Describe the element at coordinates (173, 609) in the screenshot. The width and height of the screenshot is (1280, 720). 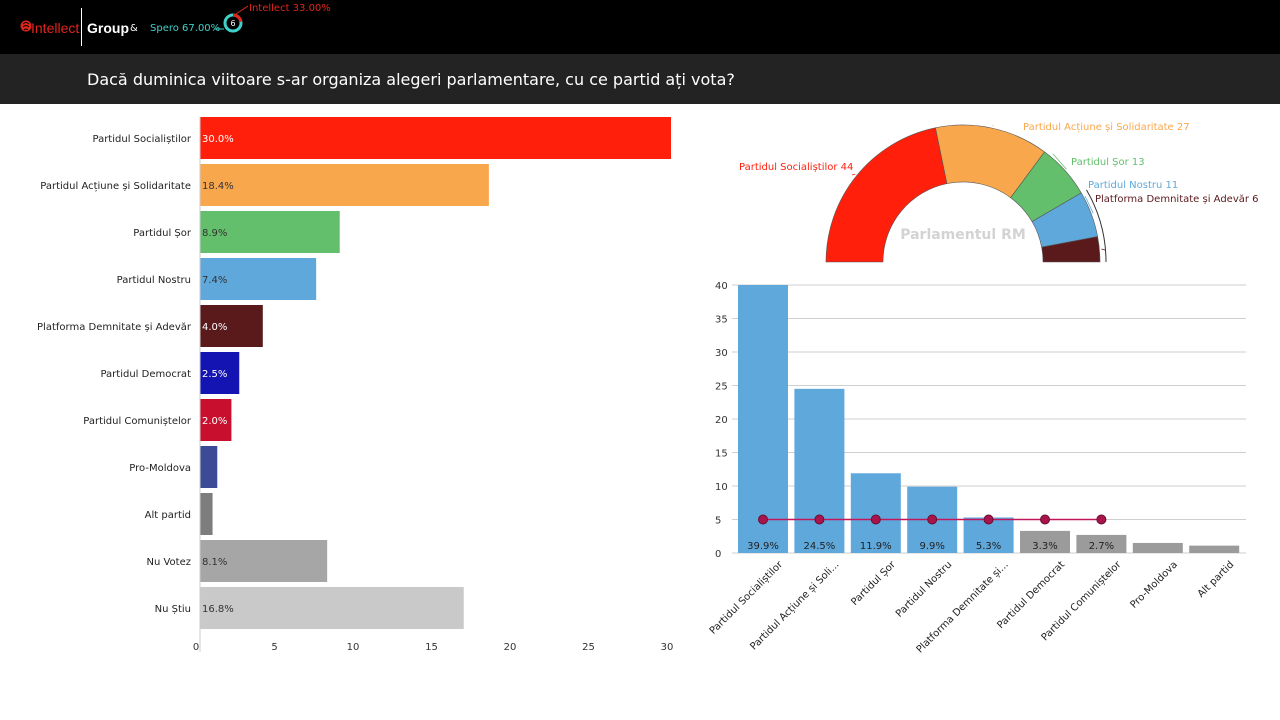
I see `hbar-category-label: Nu Știu` at that location.